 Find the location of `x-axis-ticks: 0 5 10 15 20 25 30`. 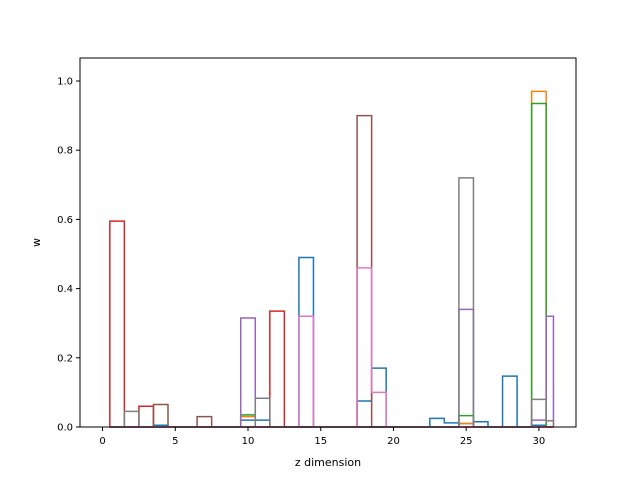

x-axis-ticks: 0 5 10 15 20 25 30 is located at coordinates (322, 437).